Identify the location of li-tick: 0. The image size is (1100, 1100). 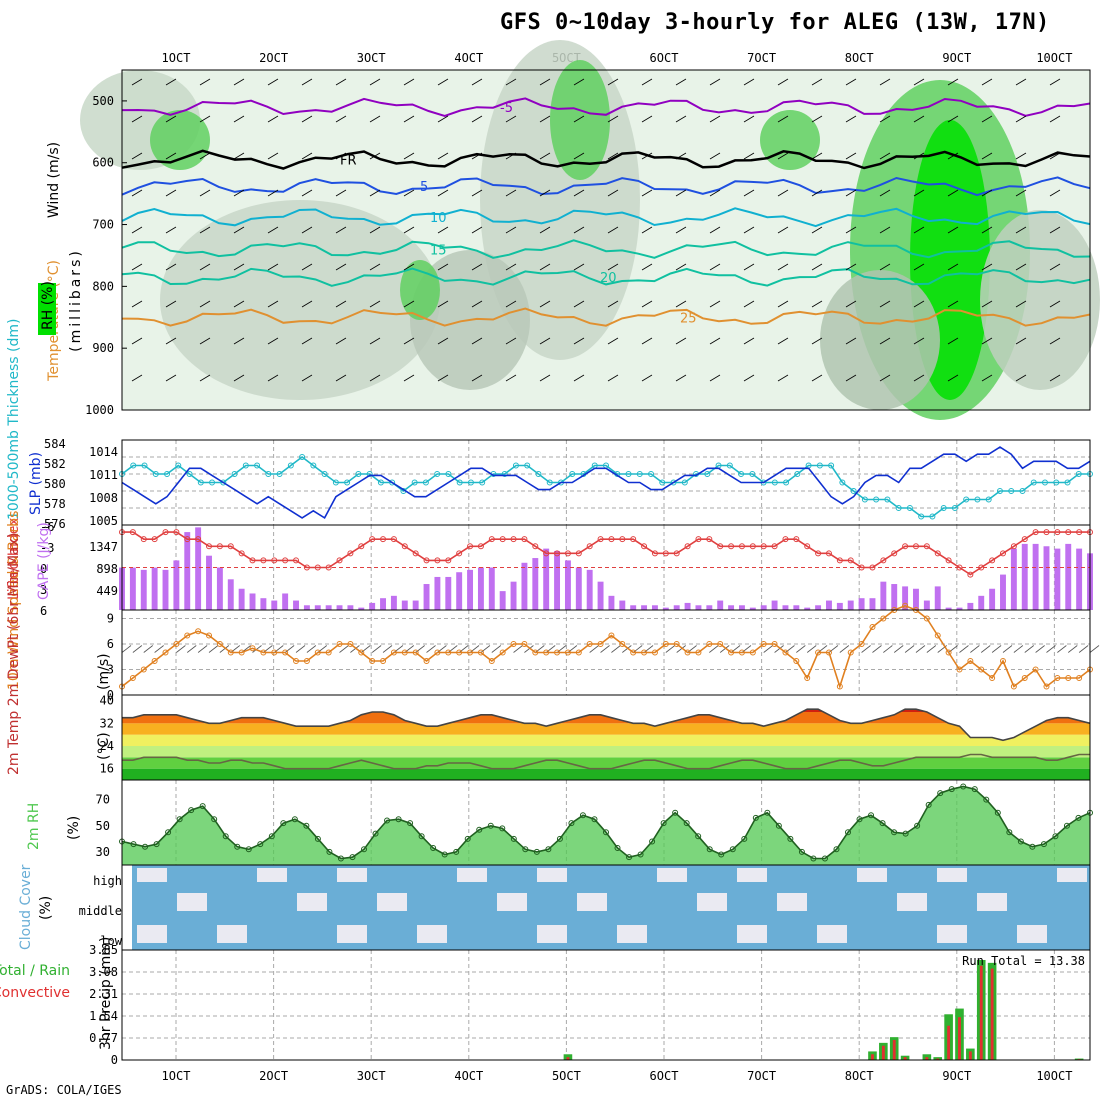
(43, 569).